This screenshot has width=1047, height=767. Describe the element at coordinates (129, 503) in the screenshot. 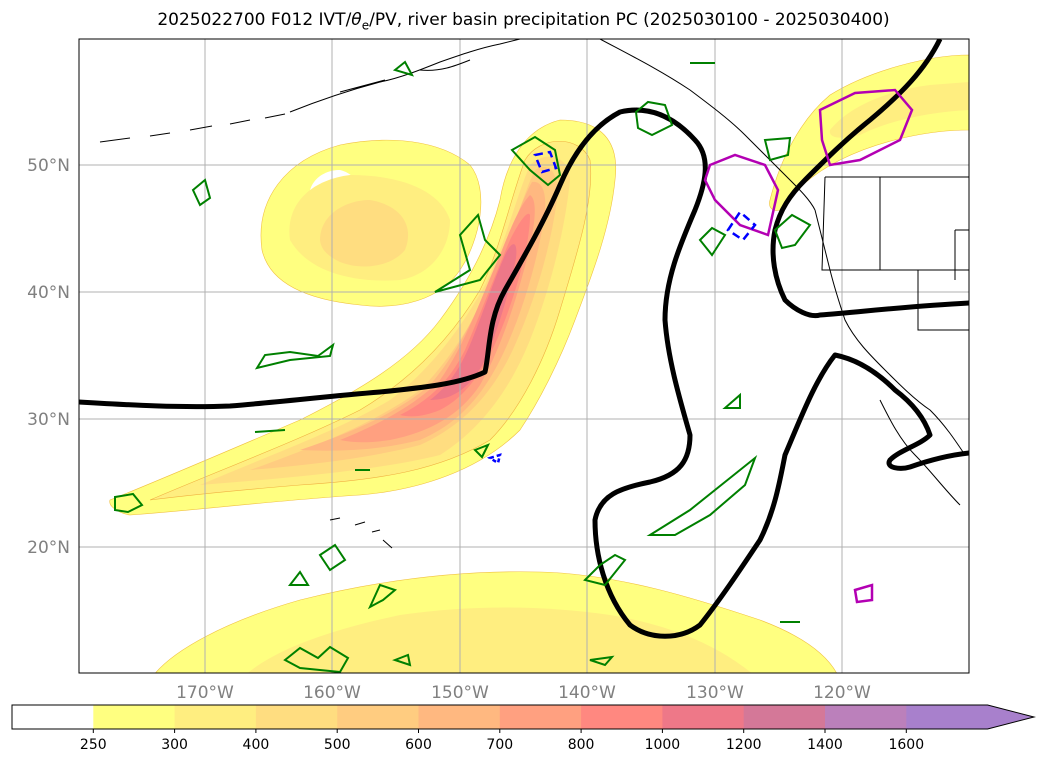

I see `theta-e-n11` at that location.